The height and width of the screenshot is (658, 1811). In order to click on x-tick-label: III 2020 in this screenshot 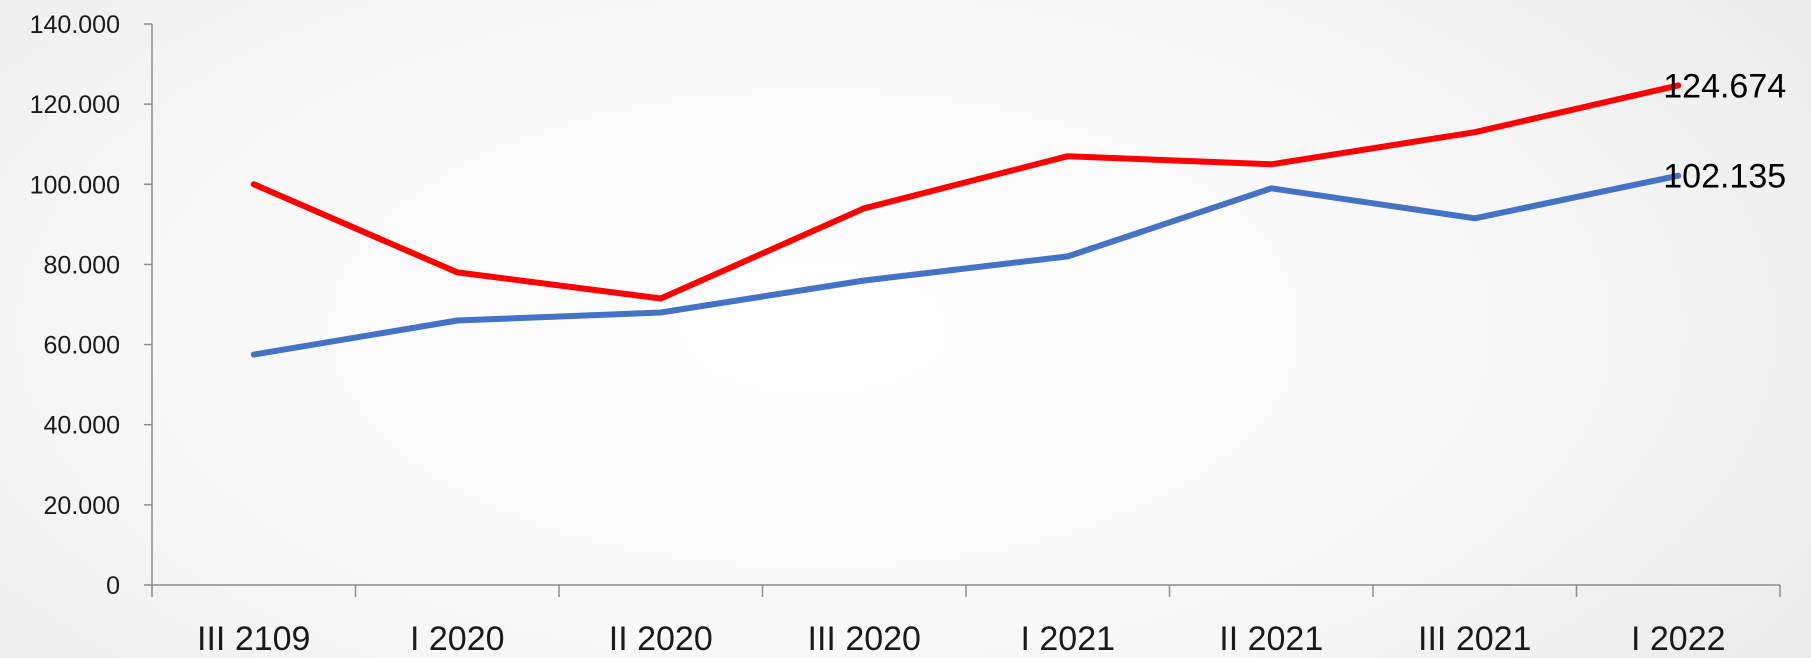, I will do `click(864, 639)`.